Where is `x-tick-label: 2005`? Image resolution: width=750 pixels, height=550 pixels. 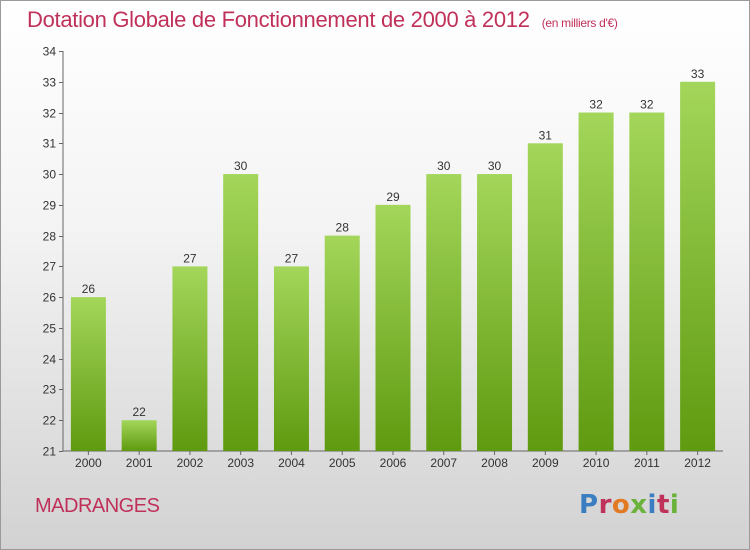 x-tick-label: 2005 is located at coordinates (342, 463).